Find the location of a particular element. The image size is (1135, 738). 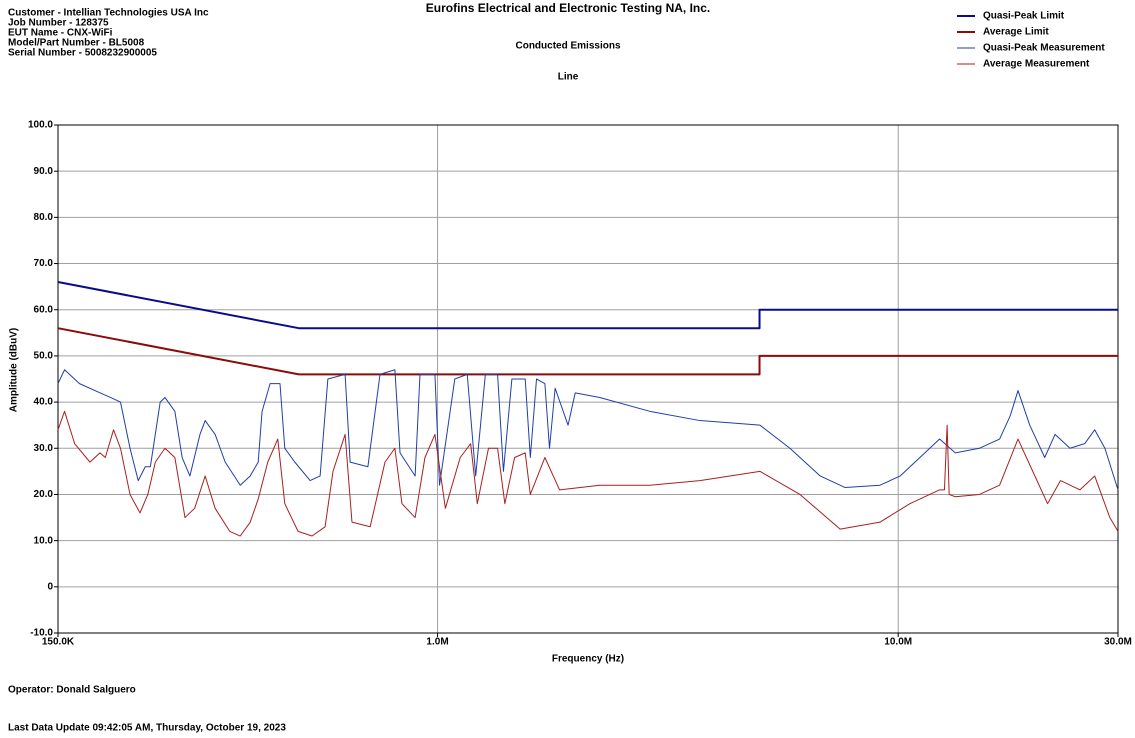

header-line: Job Number - 128375 is located at coordinates (58, 23).